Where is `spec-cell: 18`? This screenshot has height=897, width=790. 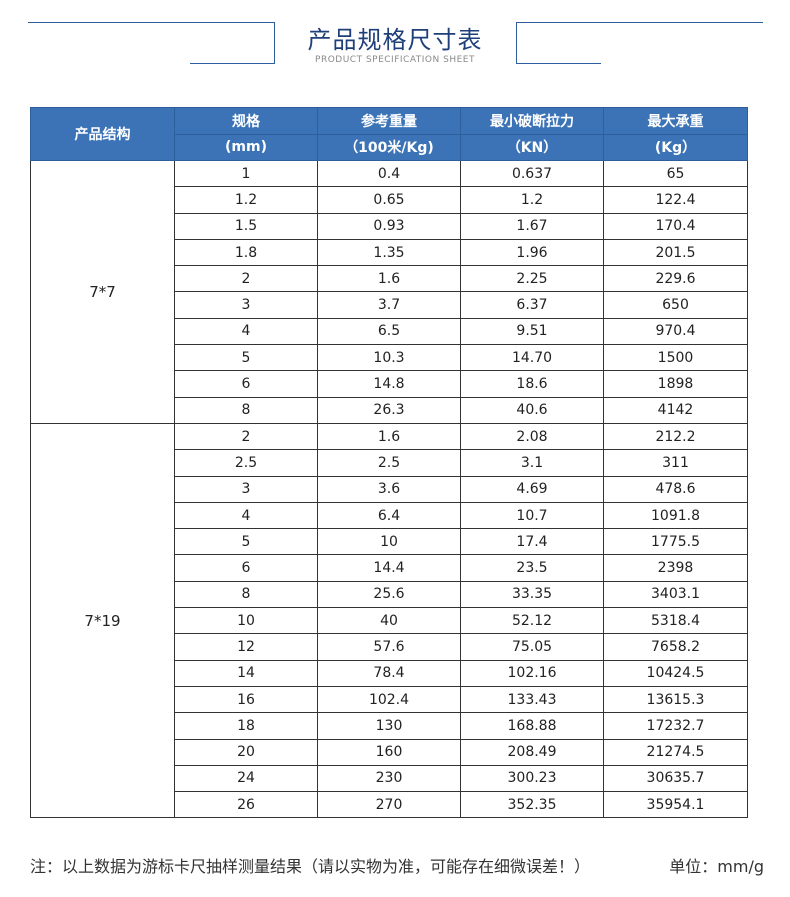
spec-cell: 18 is located at coordinates (246, 726).